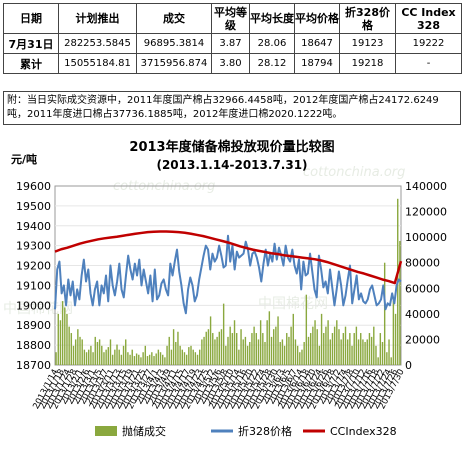  Describe the element at coordinates (422, 288) in the screenshot. I see `y-tick-label-right: 60000` at that location.